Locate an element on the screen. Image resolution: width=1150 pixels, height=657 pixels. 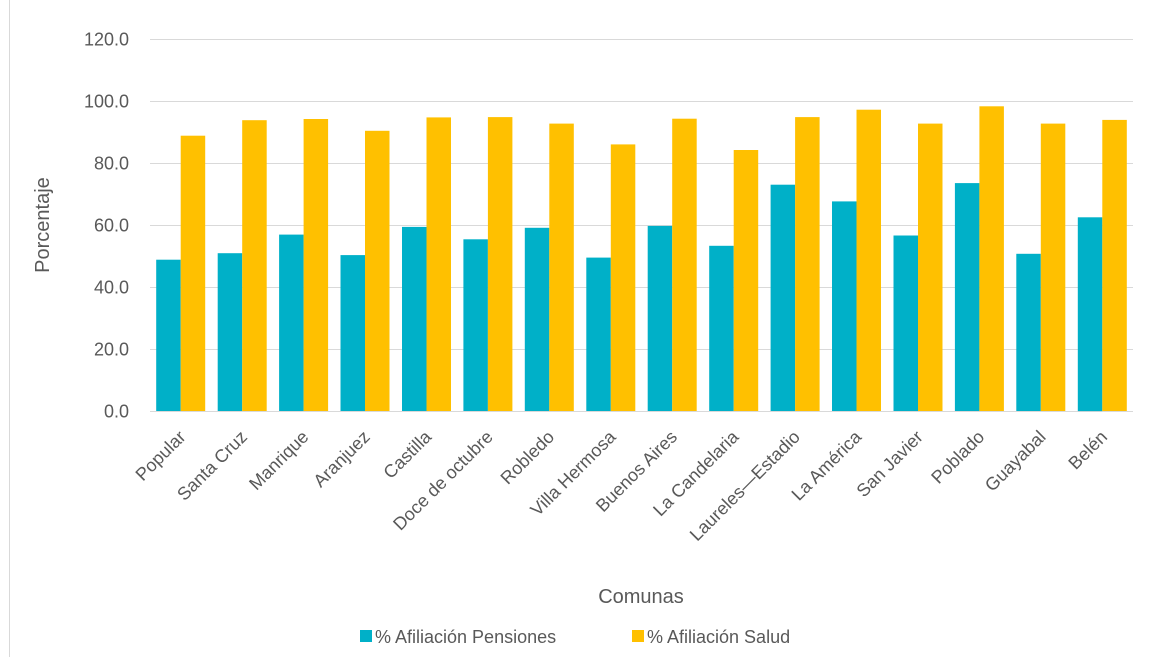
y-tick-label: 100.0 is located at coordinates (106, 102).